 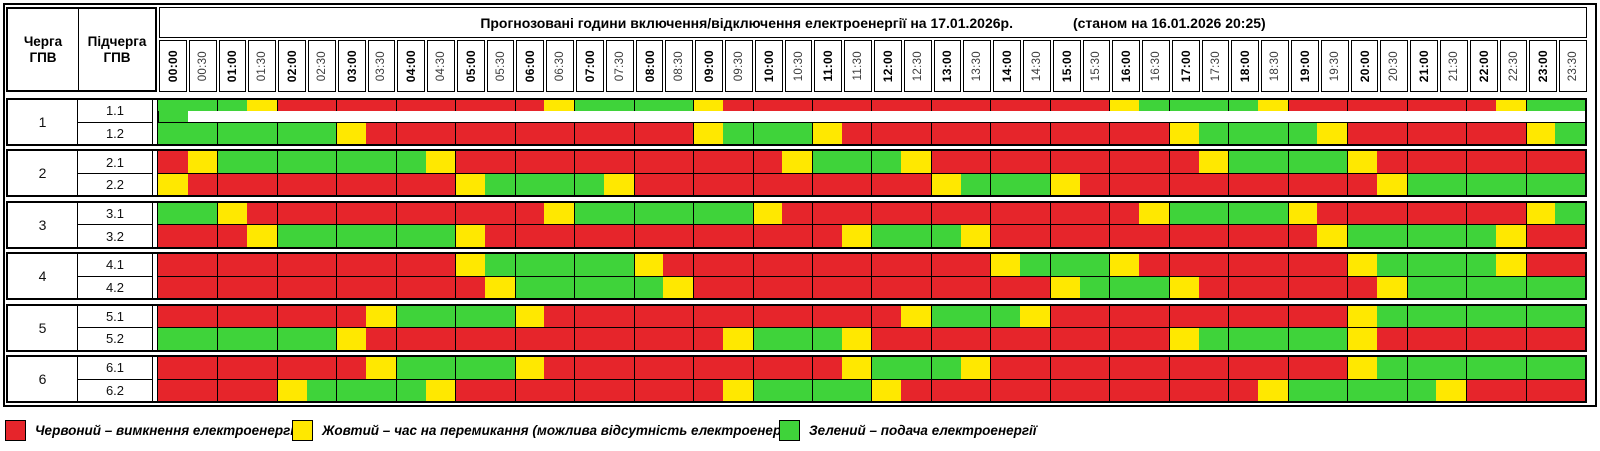 What do you see at coordinates (351, 66) in the screenshot?
I see `time-label: 03:00` at bounding box center [351, 66].